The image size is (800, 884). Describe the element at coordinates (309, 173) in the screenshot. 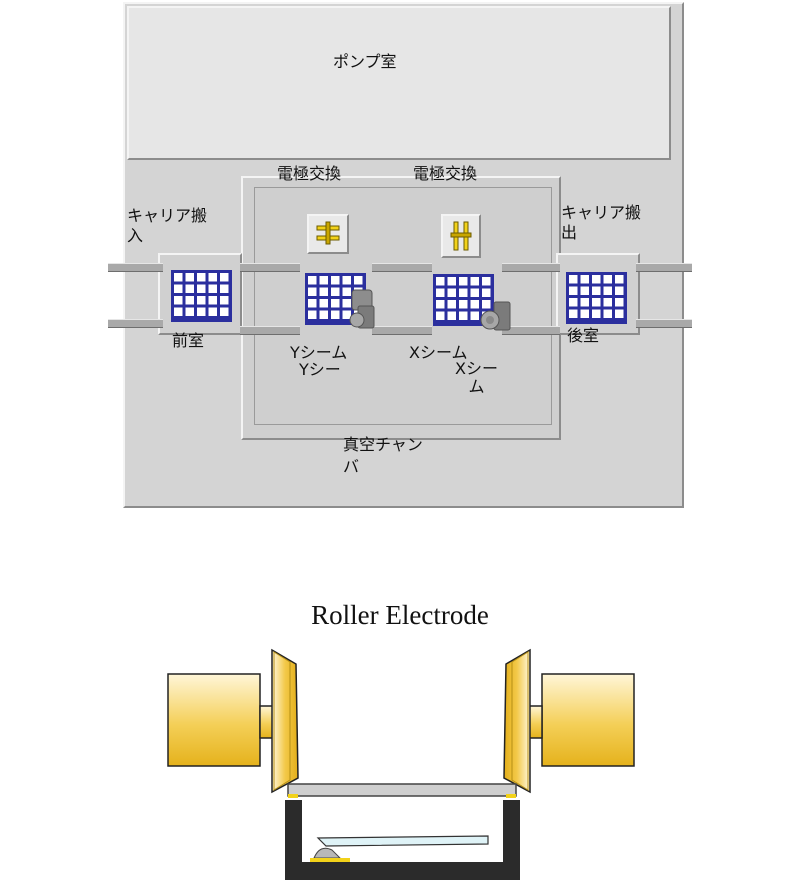

I see `electrode-exchange-label-1: 電極交換` at that location.